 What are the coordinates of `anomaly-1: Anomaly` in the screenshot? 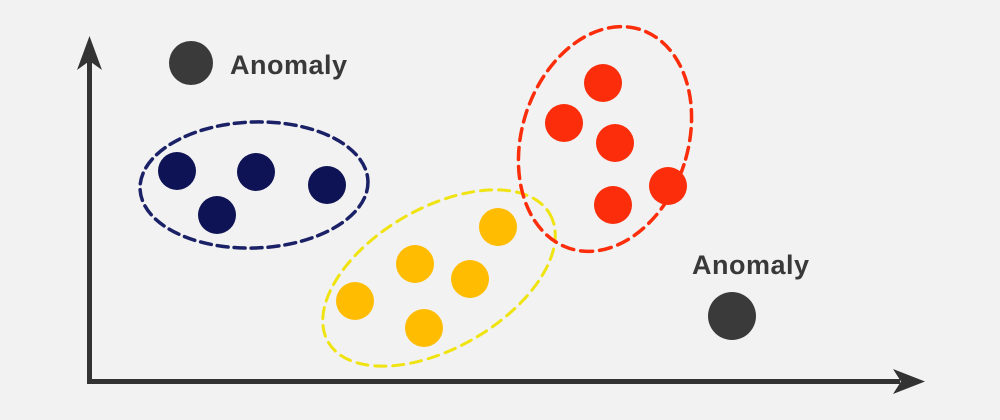 It's located at (258, 63).